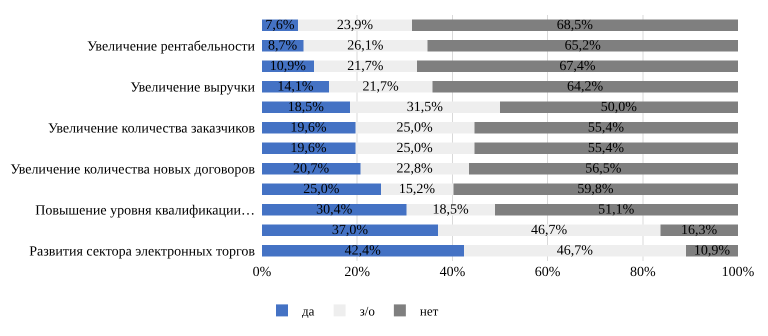  I want to click on data-label: 23,9%, so click(355, 25).